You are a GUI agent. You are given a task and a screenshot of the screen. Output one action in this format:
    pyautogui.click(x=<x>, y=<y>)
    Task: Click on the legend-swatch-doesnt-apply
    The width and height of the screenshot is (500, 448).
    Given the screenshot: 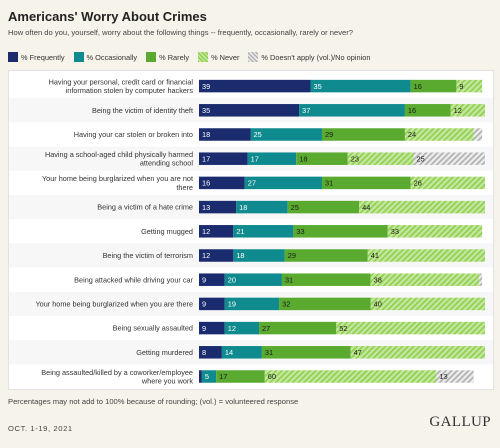 What is the action you would take?
    pyautogui.click(x=253, y=57)
    